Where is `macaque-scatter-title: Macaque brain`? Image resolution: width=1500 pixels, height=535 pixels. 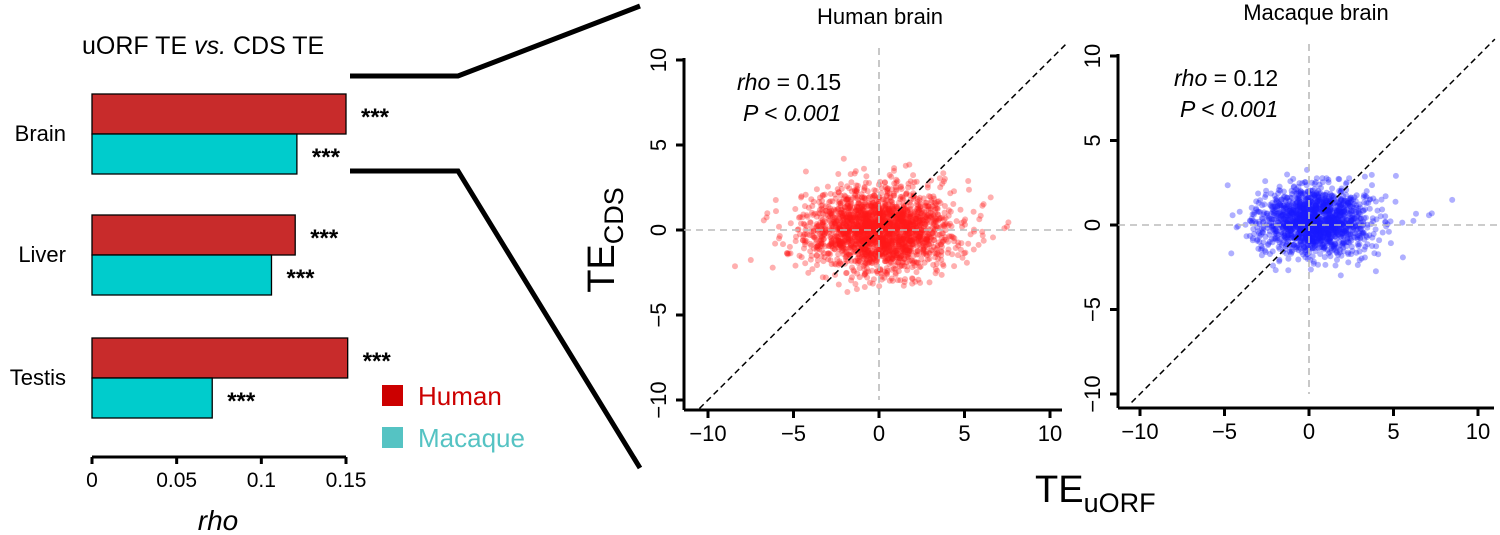 macaque-scatter-title: Macaque brain is located at coordinates (1316, 12).